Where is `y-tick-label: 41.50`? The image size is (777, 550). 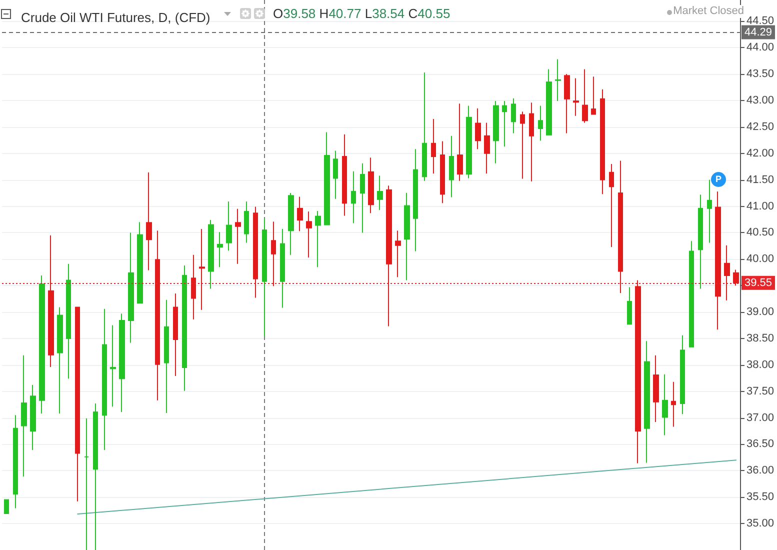 y-tick-label: 41.50 is located at coordinates (760, 180).